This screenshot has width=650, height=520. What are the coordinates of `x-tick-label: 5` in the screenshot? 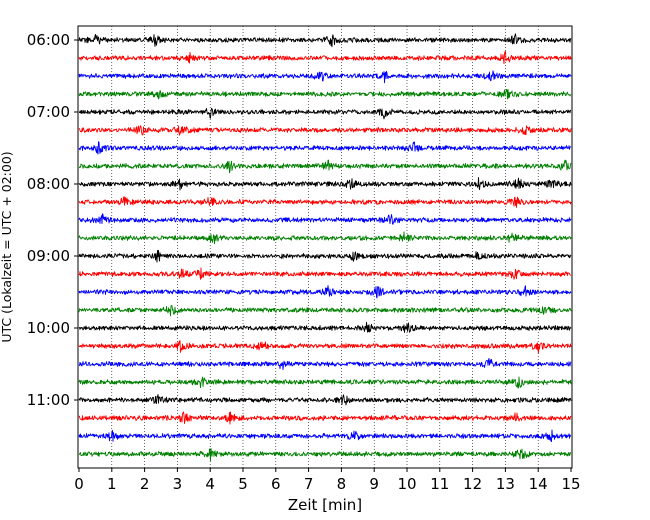 It's located at (243, 484).